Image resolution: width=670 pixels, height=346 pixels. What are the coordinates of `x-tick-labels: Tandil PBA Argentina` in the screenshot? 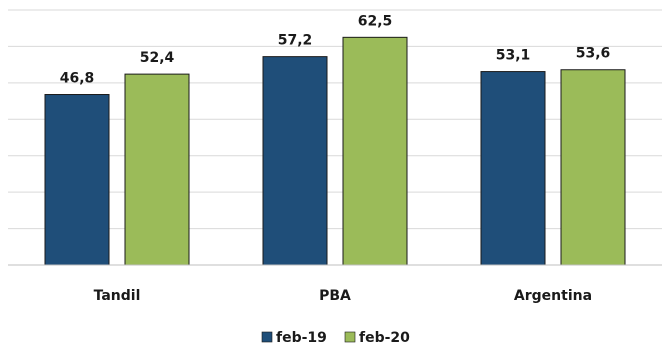 It's located at (343, 296).